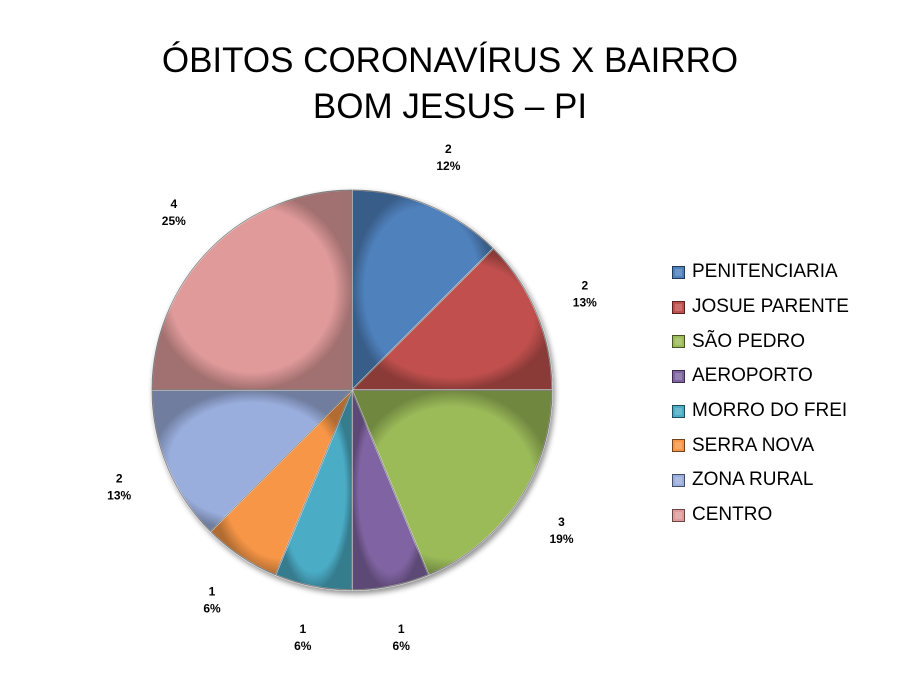  I want to click on pie-slice-bevel-zona-rural, so click(252, 461).